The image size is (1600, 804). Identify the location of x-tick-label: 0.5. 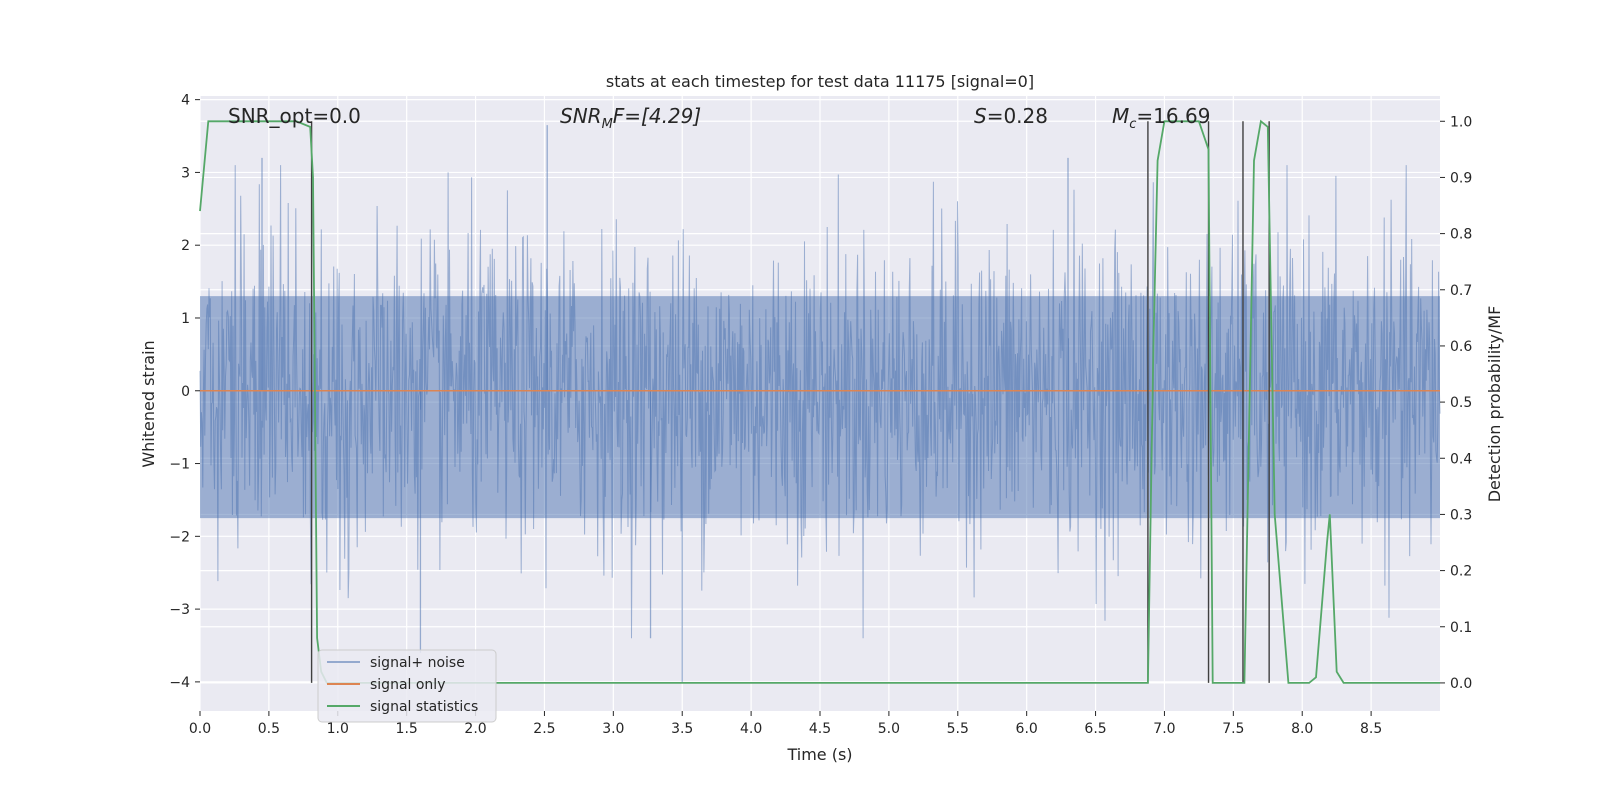
(269, 729).